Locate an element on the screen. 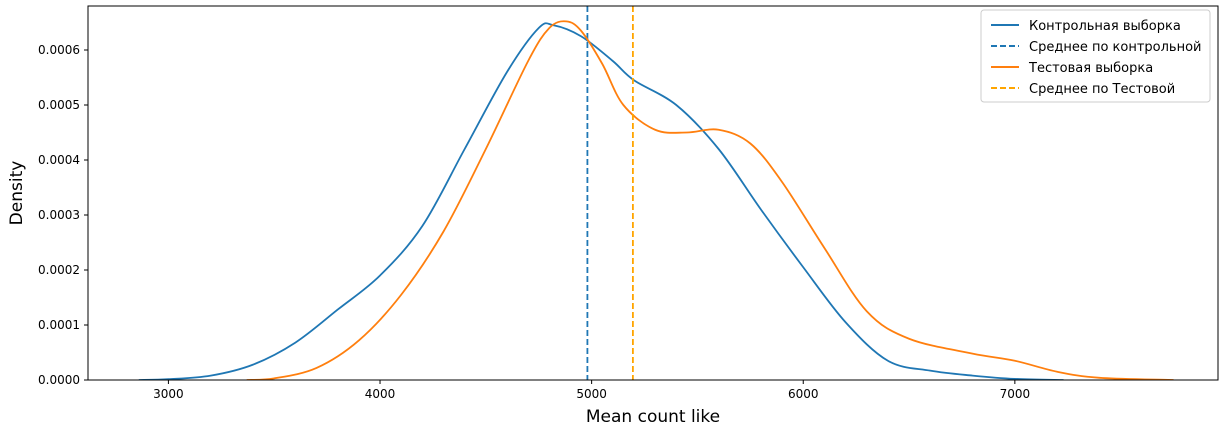 The width and height of the screenshot is (1227, 429). legend-label: Среднее по контрольной is located at coordinates (1115, 47).